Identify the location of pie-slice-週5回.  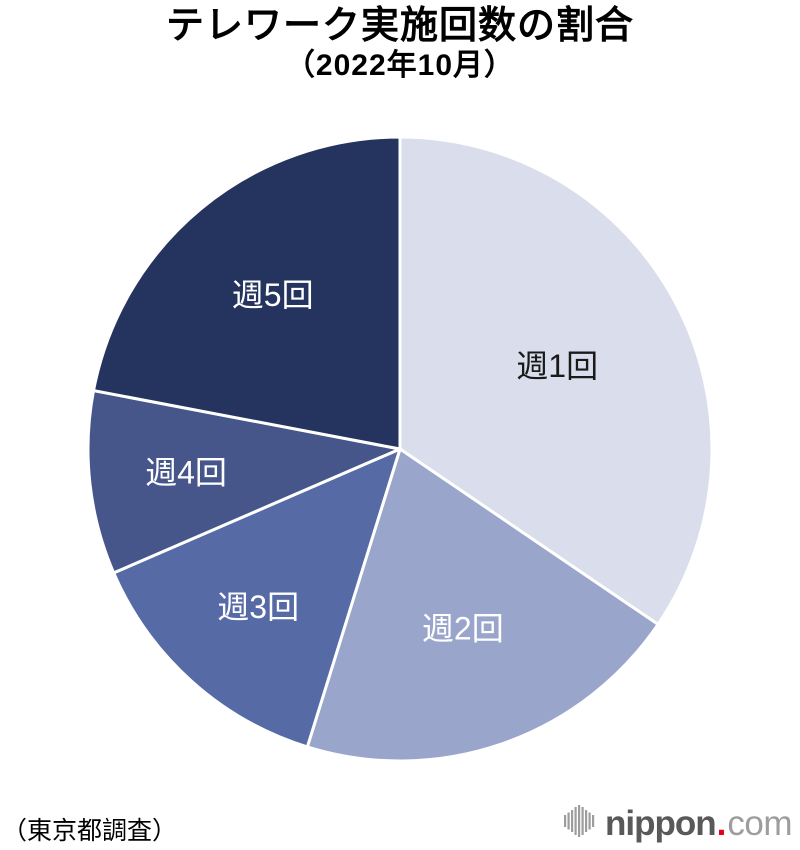
(247, 293).